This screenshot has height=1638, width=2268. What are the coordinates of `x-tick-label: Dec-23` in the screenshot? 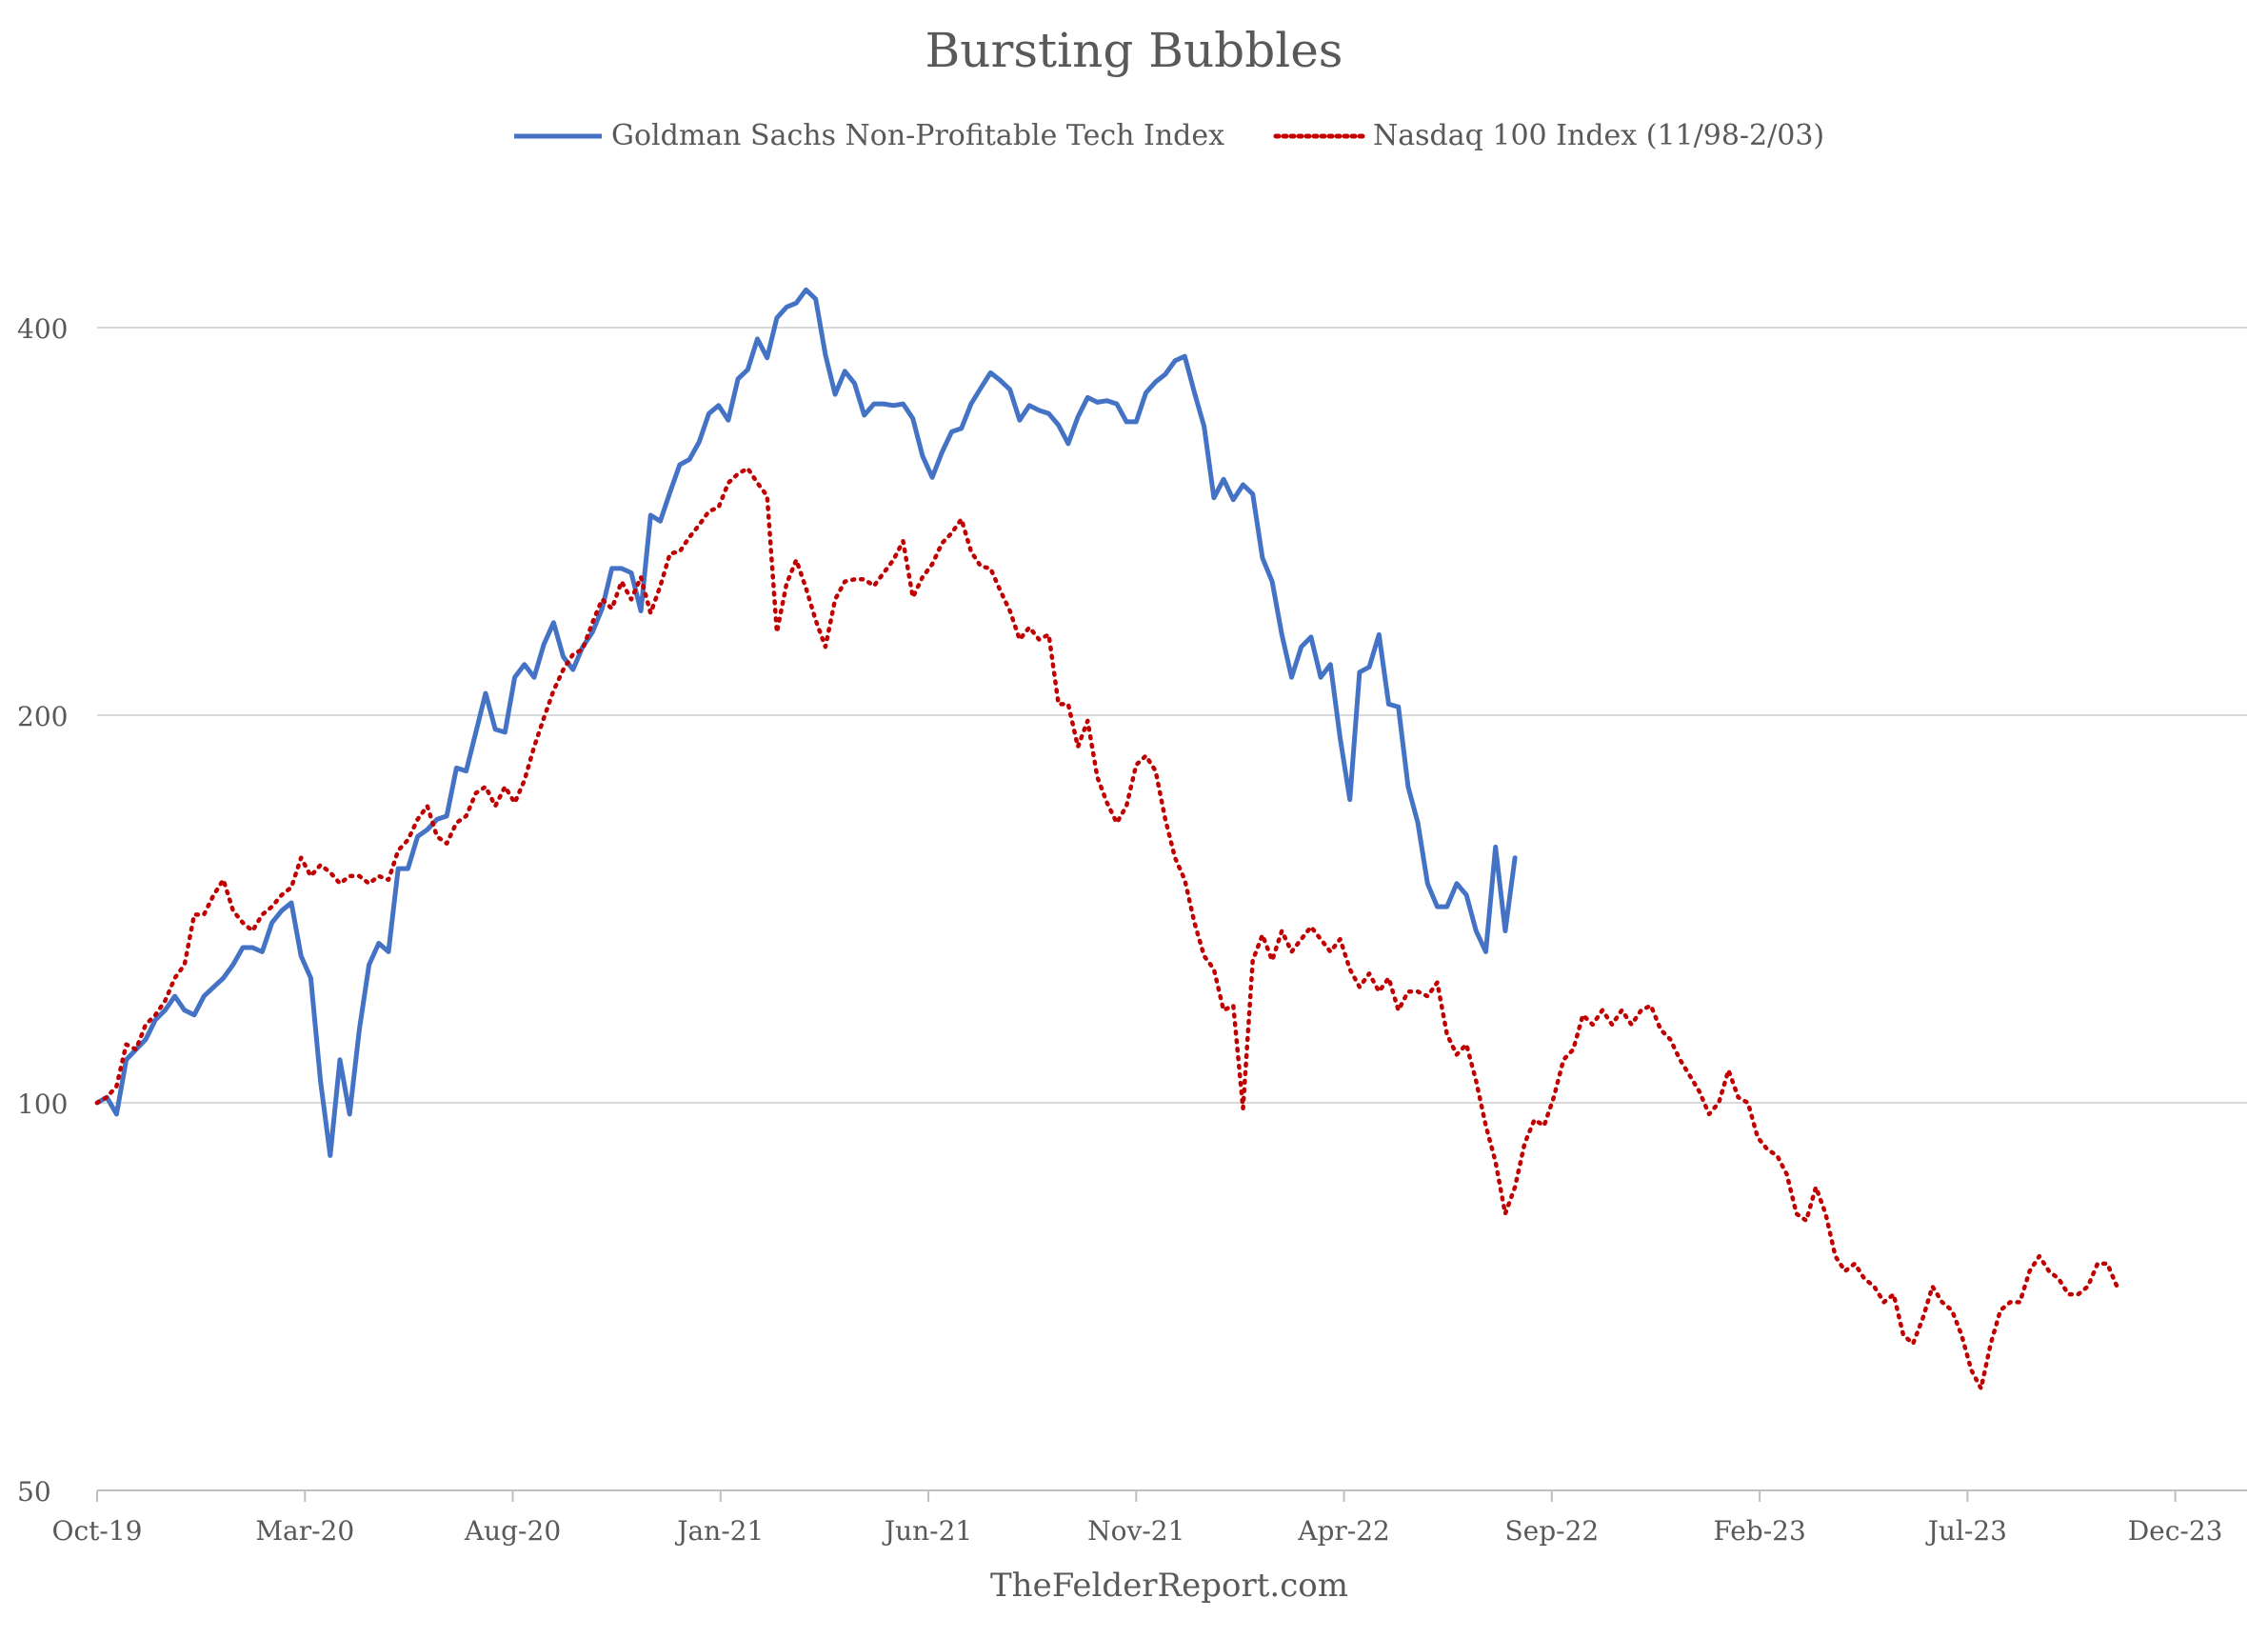 It's located at (2175, 1531).